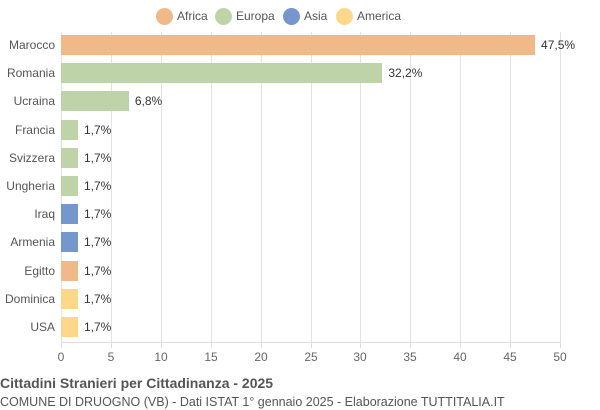 The width and height of the screenshot is (600, 410). What do you see at coordinates (222, 73) in the screenshot?
I see `bar-romania` at bounding box center [222, 73].